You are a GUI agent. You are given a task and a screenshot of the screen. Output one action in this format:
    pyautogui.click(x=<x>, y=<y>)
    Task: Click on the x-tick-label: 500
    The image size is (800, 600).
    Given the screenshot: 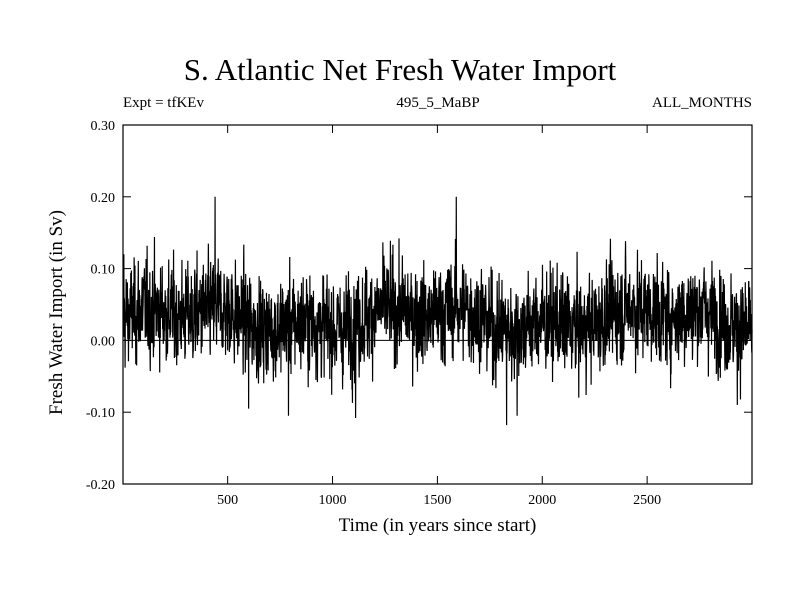 What is the action you would take?
    pyautogui.click(x=227, y=500)
    